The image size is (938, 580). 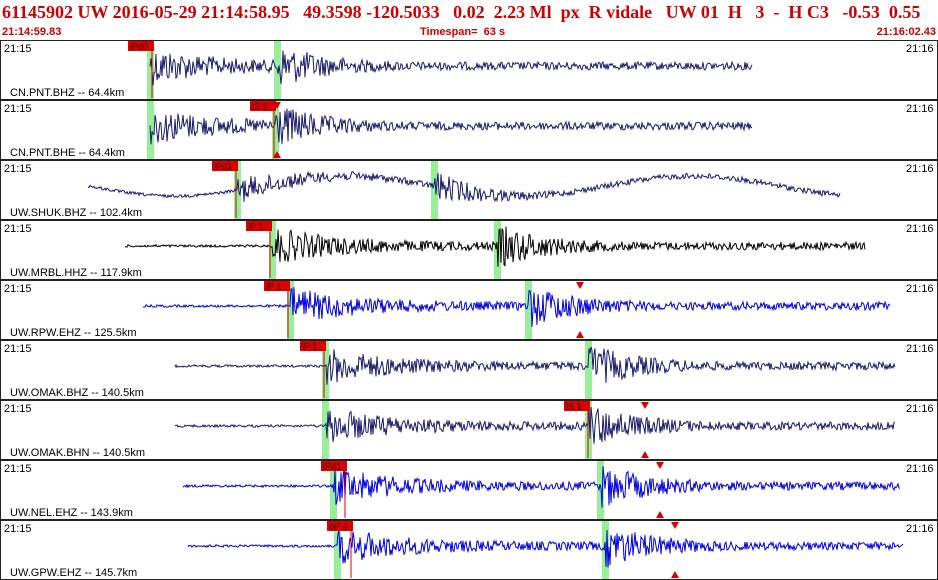 I want to click on station-label: UW.RPW.EHZ -- 125.5km, so click(x=73, y=333).